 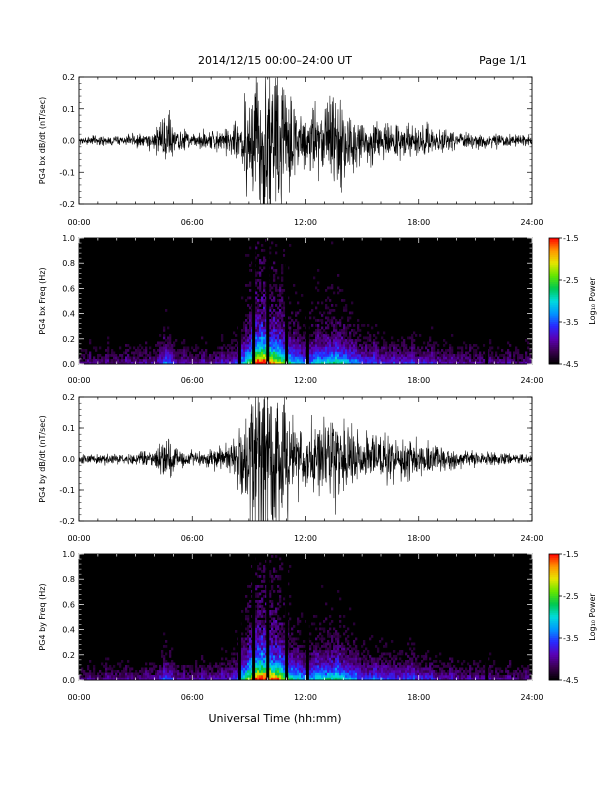 What do you see at coordinates (42, 140) in the screenshot?
I see `y-axis-title: PG4 bx dB/dt (nT/sec)` at bounding box center [42, 140].